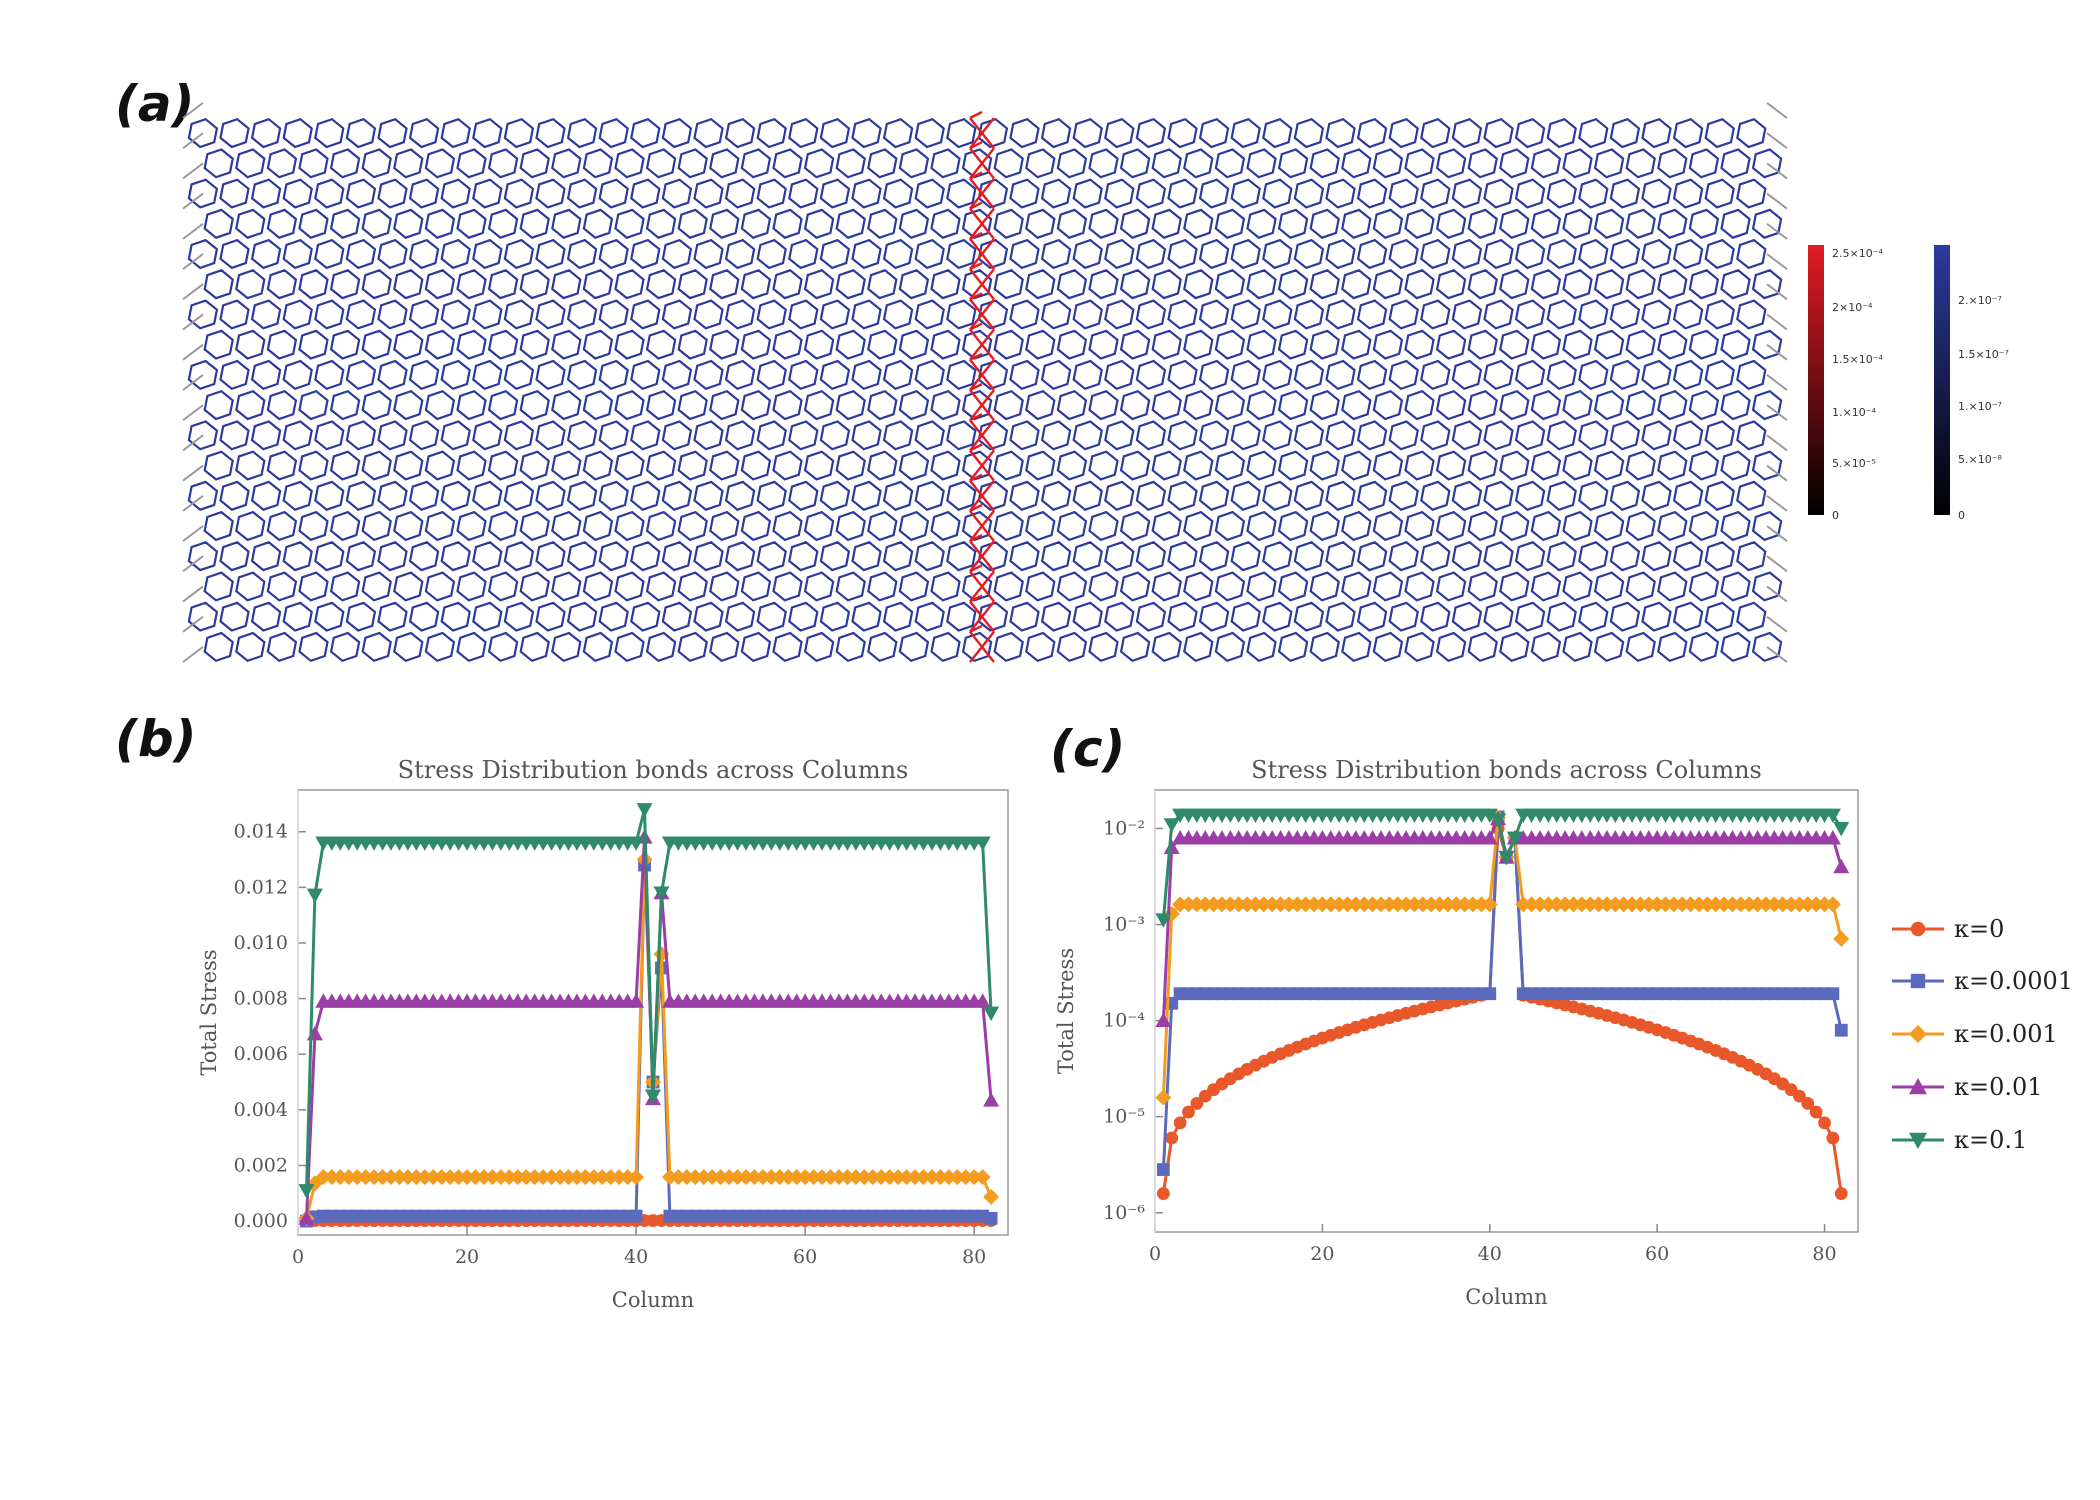 This screenshot has height=1500, width=2100. I want to click on colorbar-red-tick-label: 0, so click(1835, 515).